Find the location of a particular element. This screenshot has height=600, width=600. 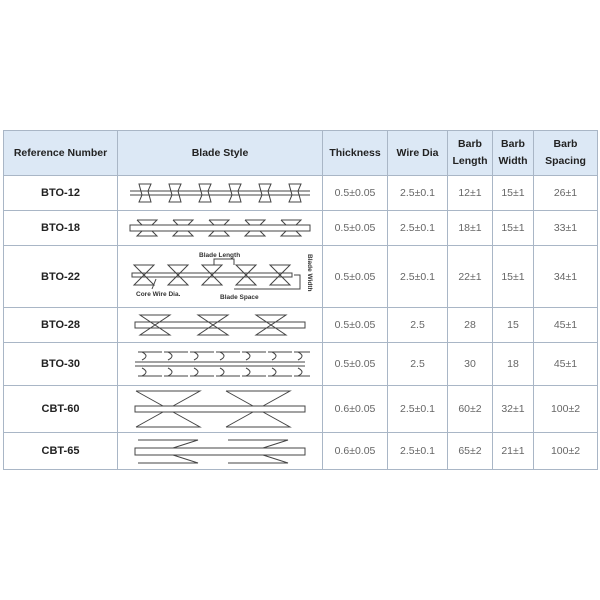

barb-length: 22±1 is located at coordinates (470, 276).